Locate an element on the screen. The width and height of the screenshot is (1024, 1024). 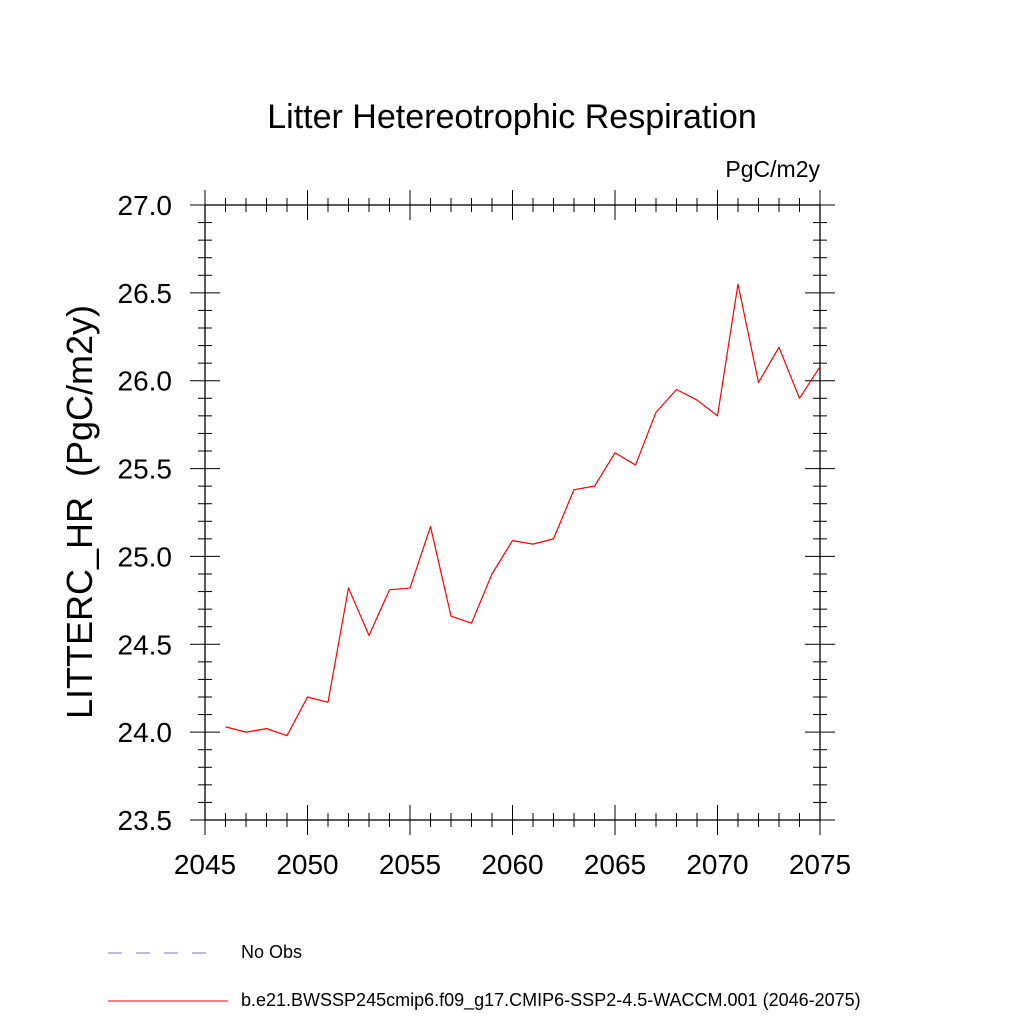
y-tick-label: 25.5 is located at coordinates (145, 469).